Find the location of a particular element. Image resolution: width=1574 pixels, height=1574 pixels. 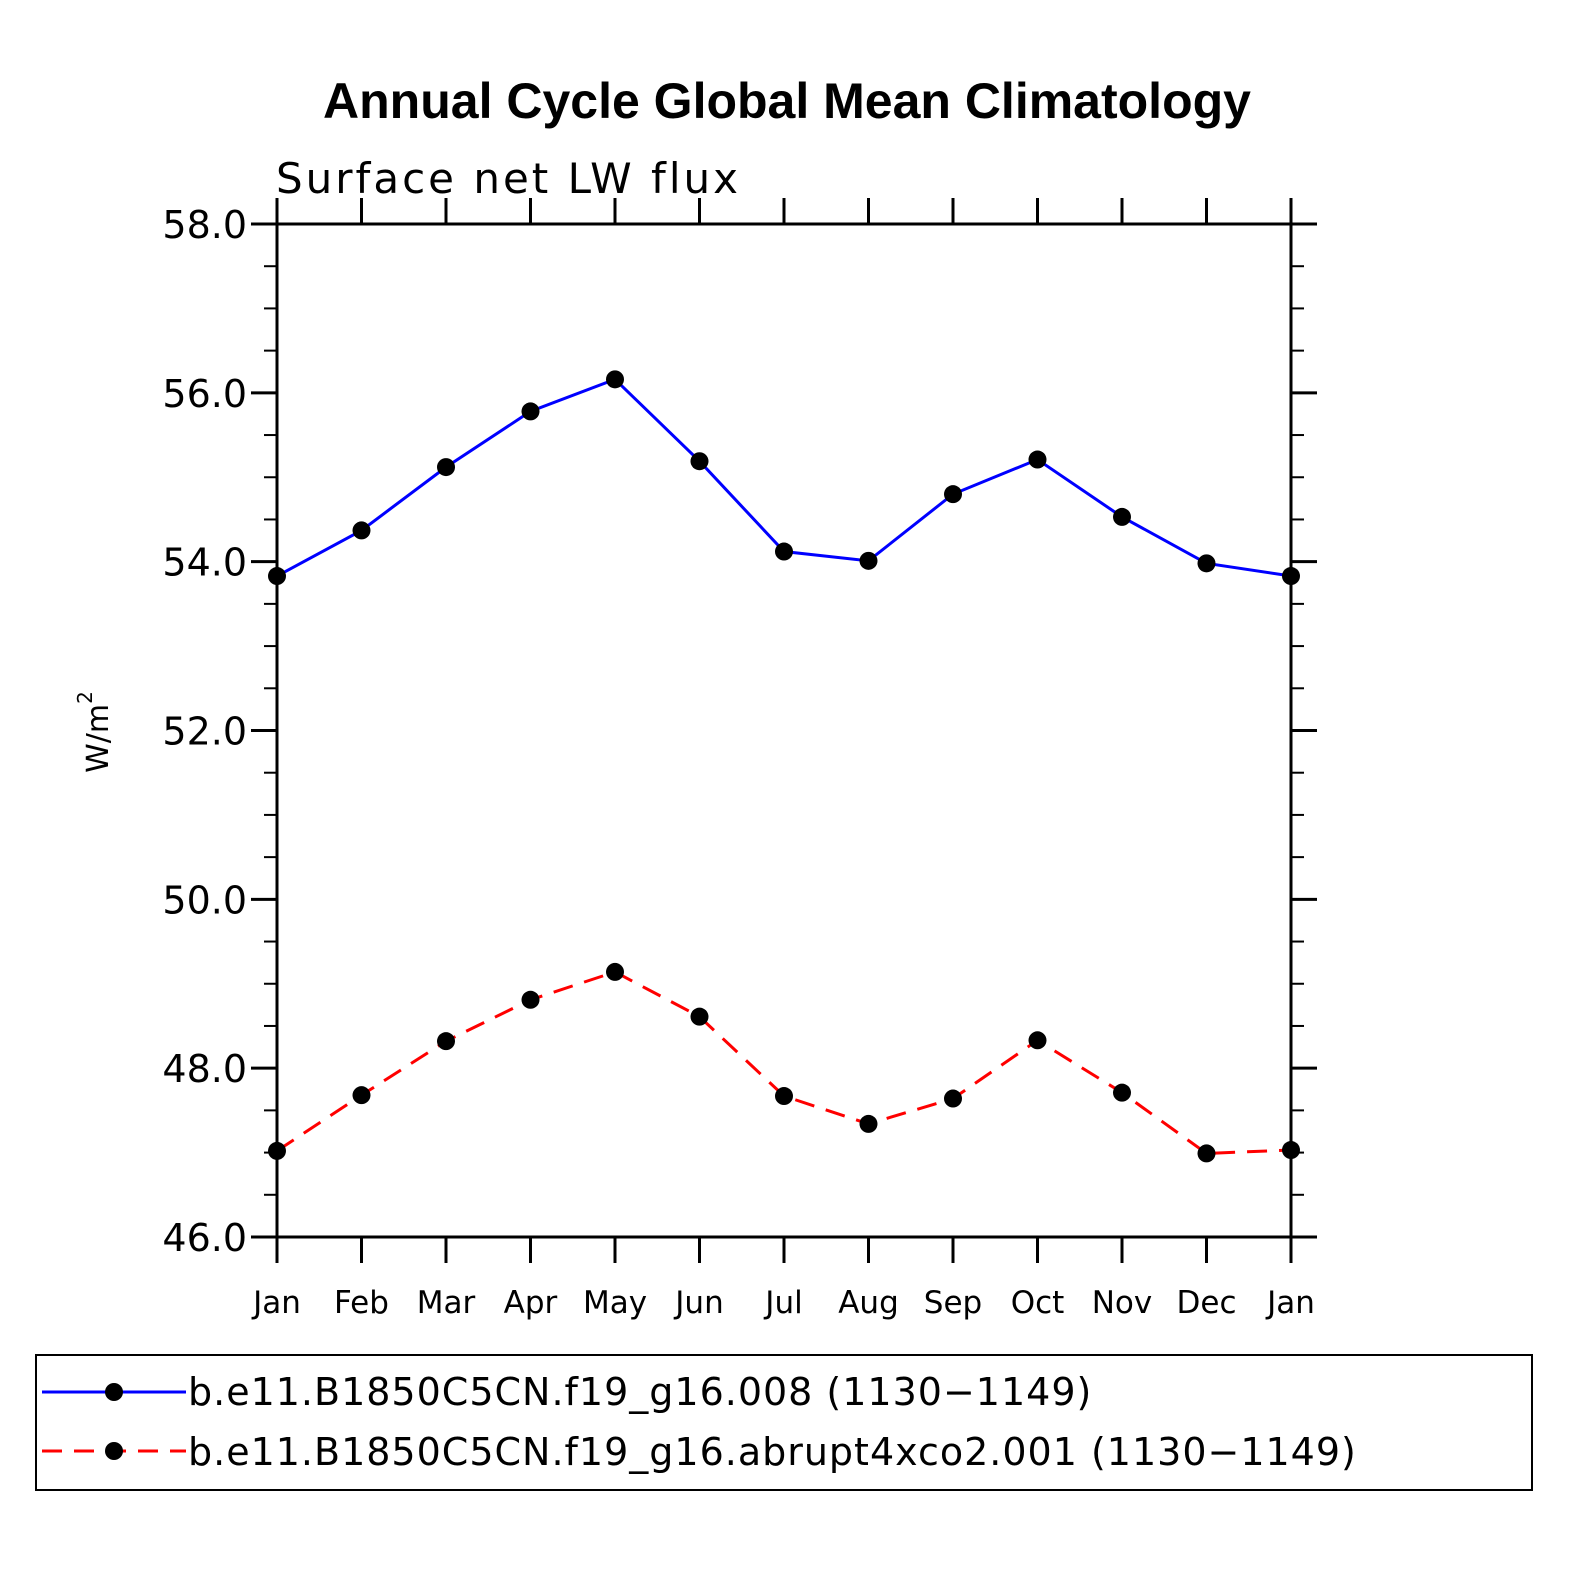

svg-text: W/m2 is located at coordinates (94, 732).